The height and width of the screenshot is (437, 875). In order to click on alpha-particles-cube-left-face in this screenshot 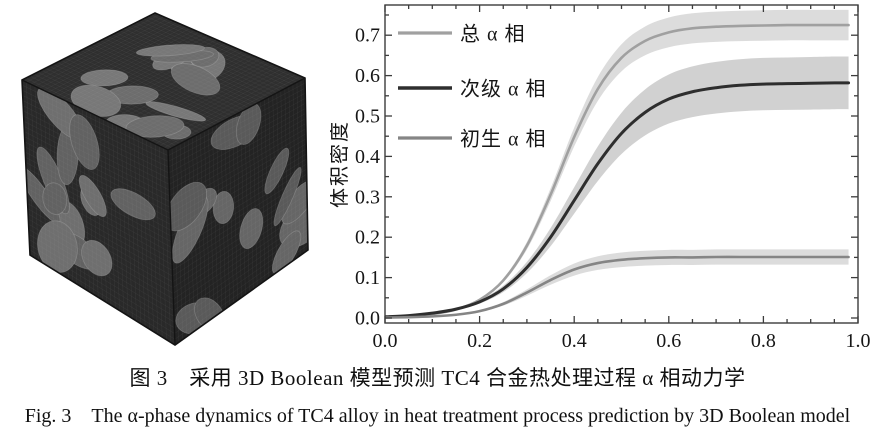, I will do `click(89, 180)`.